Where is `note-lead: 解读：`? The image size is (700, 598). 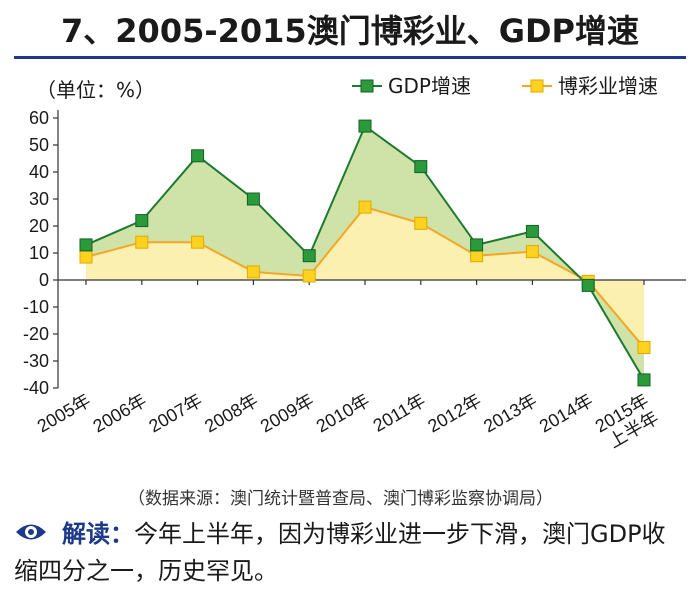
note-lead: 解读： is located at coordinates (98, 534).